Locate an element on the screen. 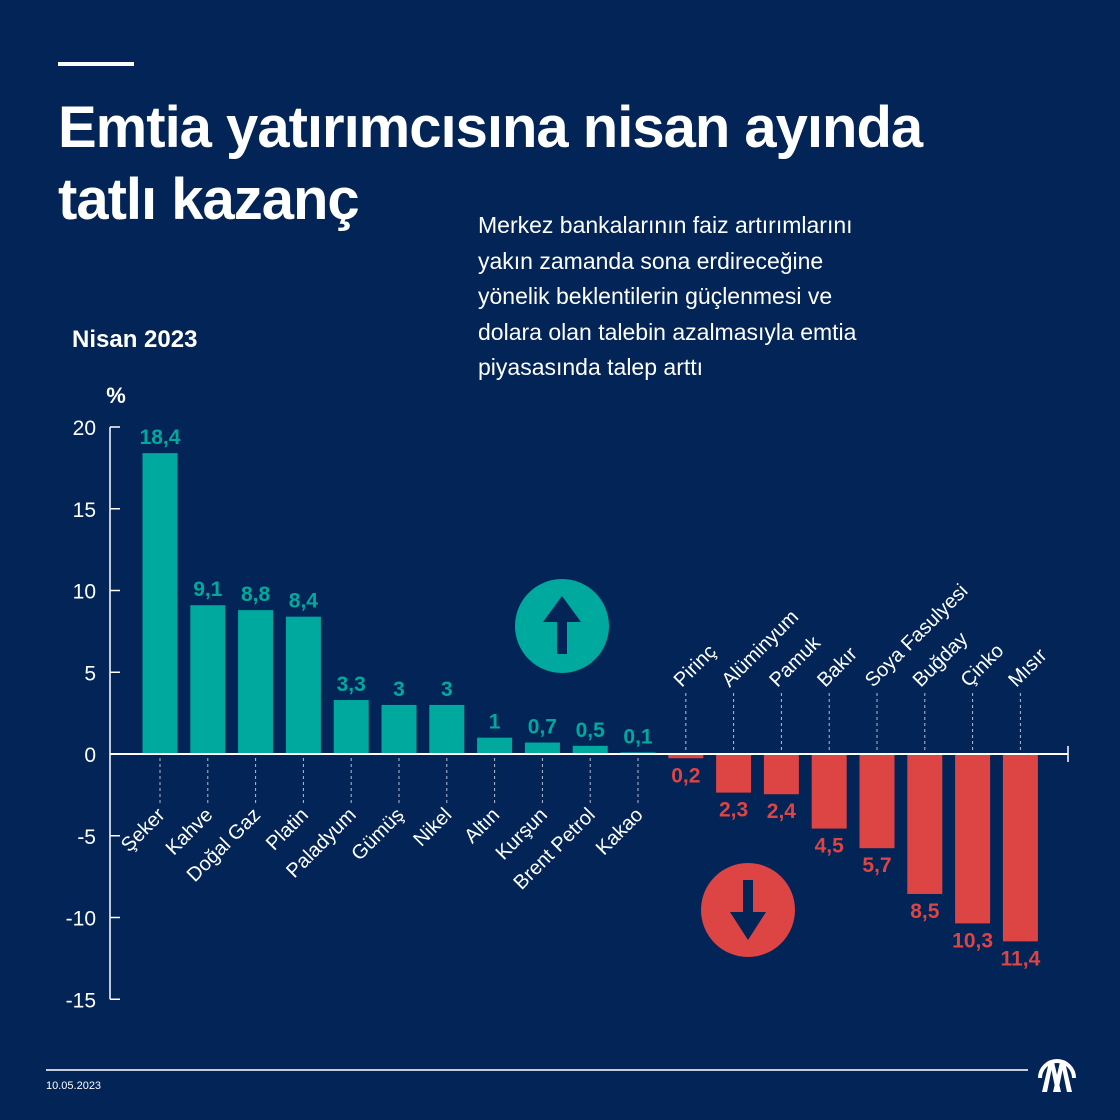 This screenshot has width=1120, height=1120. y-axis-label: % is located at coordinates (116, 395).